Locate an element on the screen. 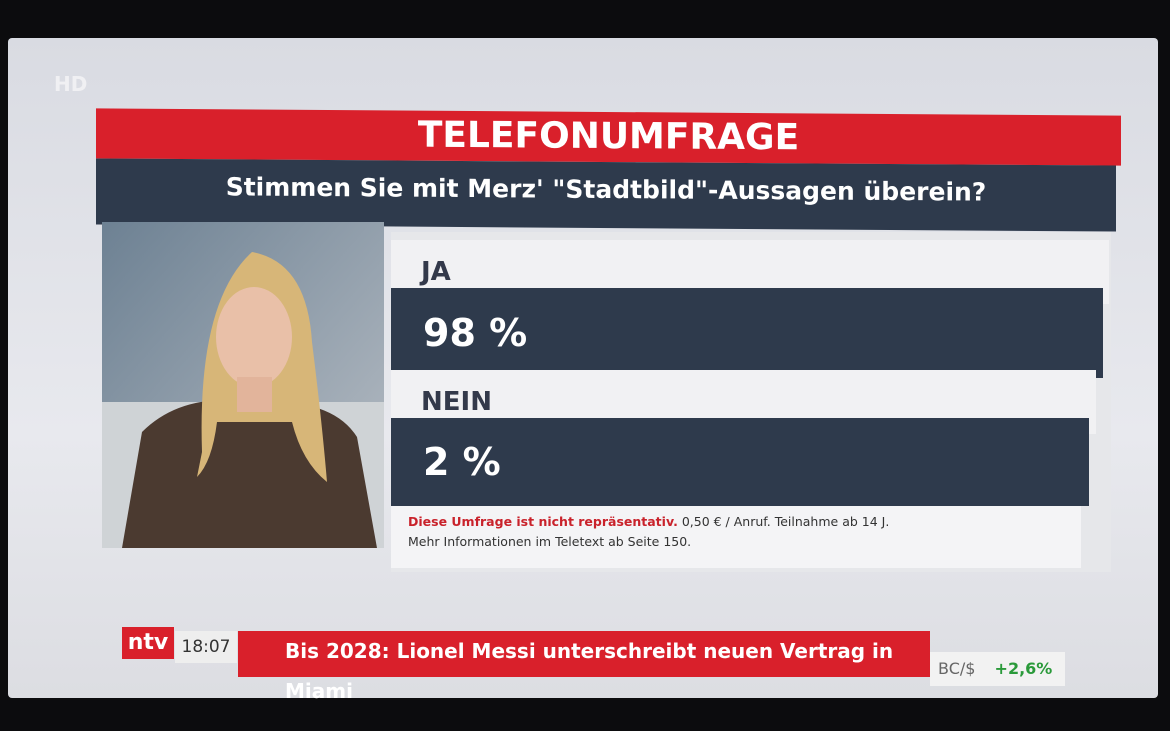 The width and height of the screenshot is (1170, 731). option-result: 98 % is located at coordinates (747, 333).